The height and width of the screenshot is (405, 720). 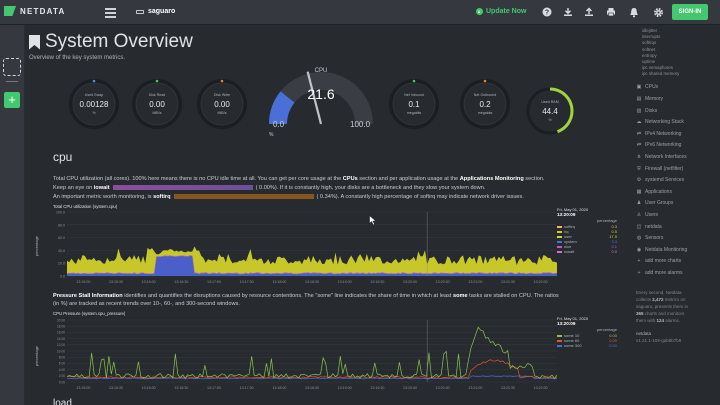 What do you see at coordinates (321, 94) in the screenshot?
I see `cpu-gauge-value: 21.6` at bounding box center [321, 94].